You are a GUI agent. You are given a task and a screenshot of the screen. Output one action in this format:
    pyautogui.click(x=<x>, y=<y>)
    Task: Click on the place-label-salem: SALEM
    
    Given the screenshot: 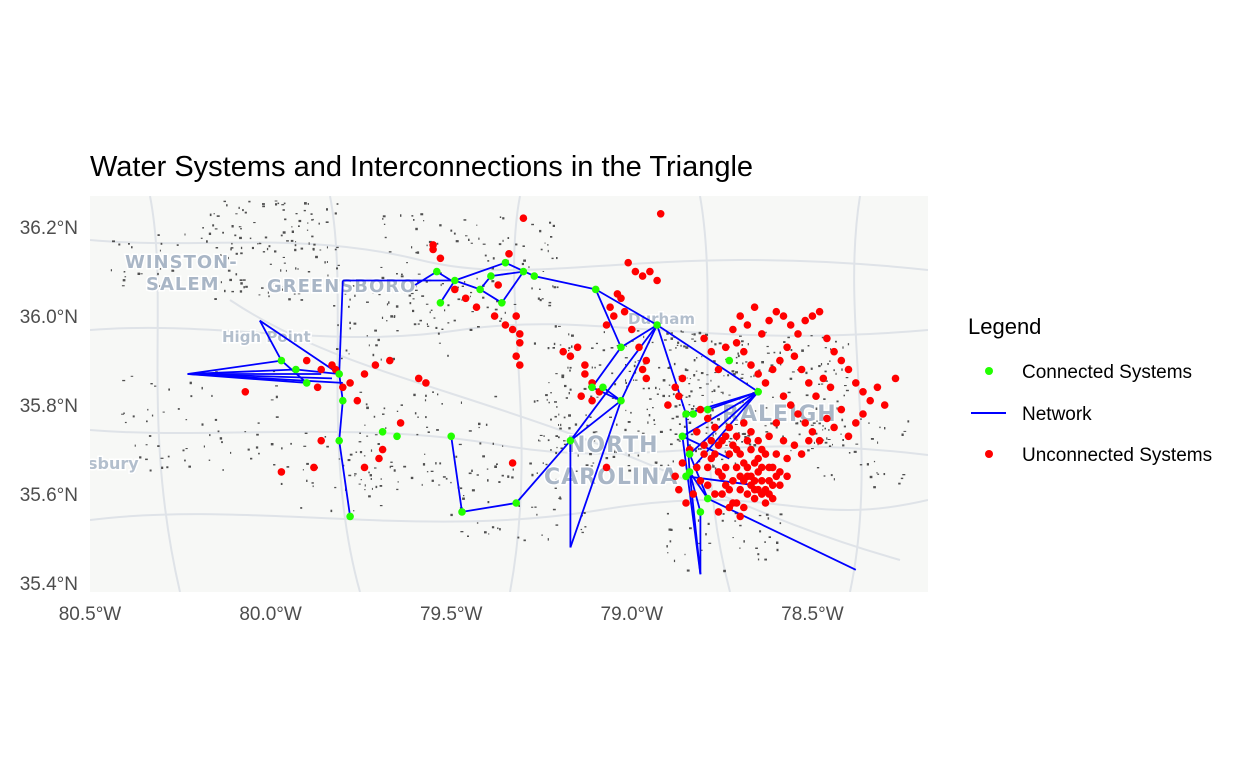 What is the action you would take?
    pyautogui.click(x=183, y=284)
    